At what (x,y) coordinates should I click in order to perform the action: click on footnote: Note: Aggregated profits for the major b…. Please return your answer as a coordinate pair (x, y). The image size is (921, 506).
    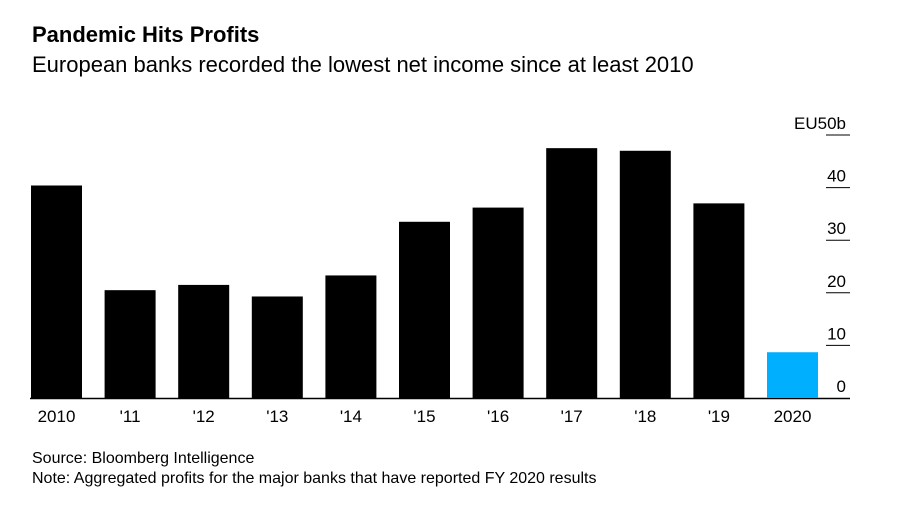
    Looking at the image, I should click on (314, 478).